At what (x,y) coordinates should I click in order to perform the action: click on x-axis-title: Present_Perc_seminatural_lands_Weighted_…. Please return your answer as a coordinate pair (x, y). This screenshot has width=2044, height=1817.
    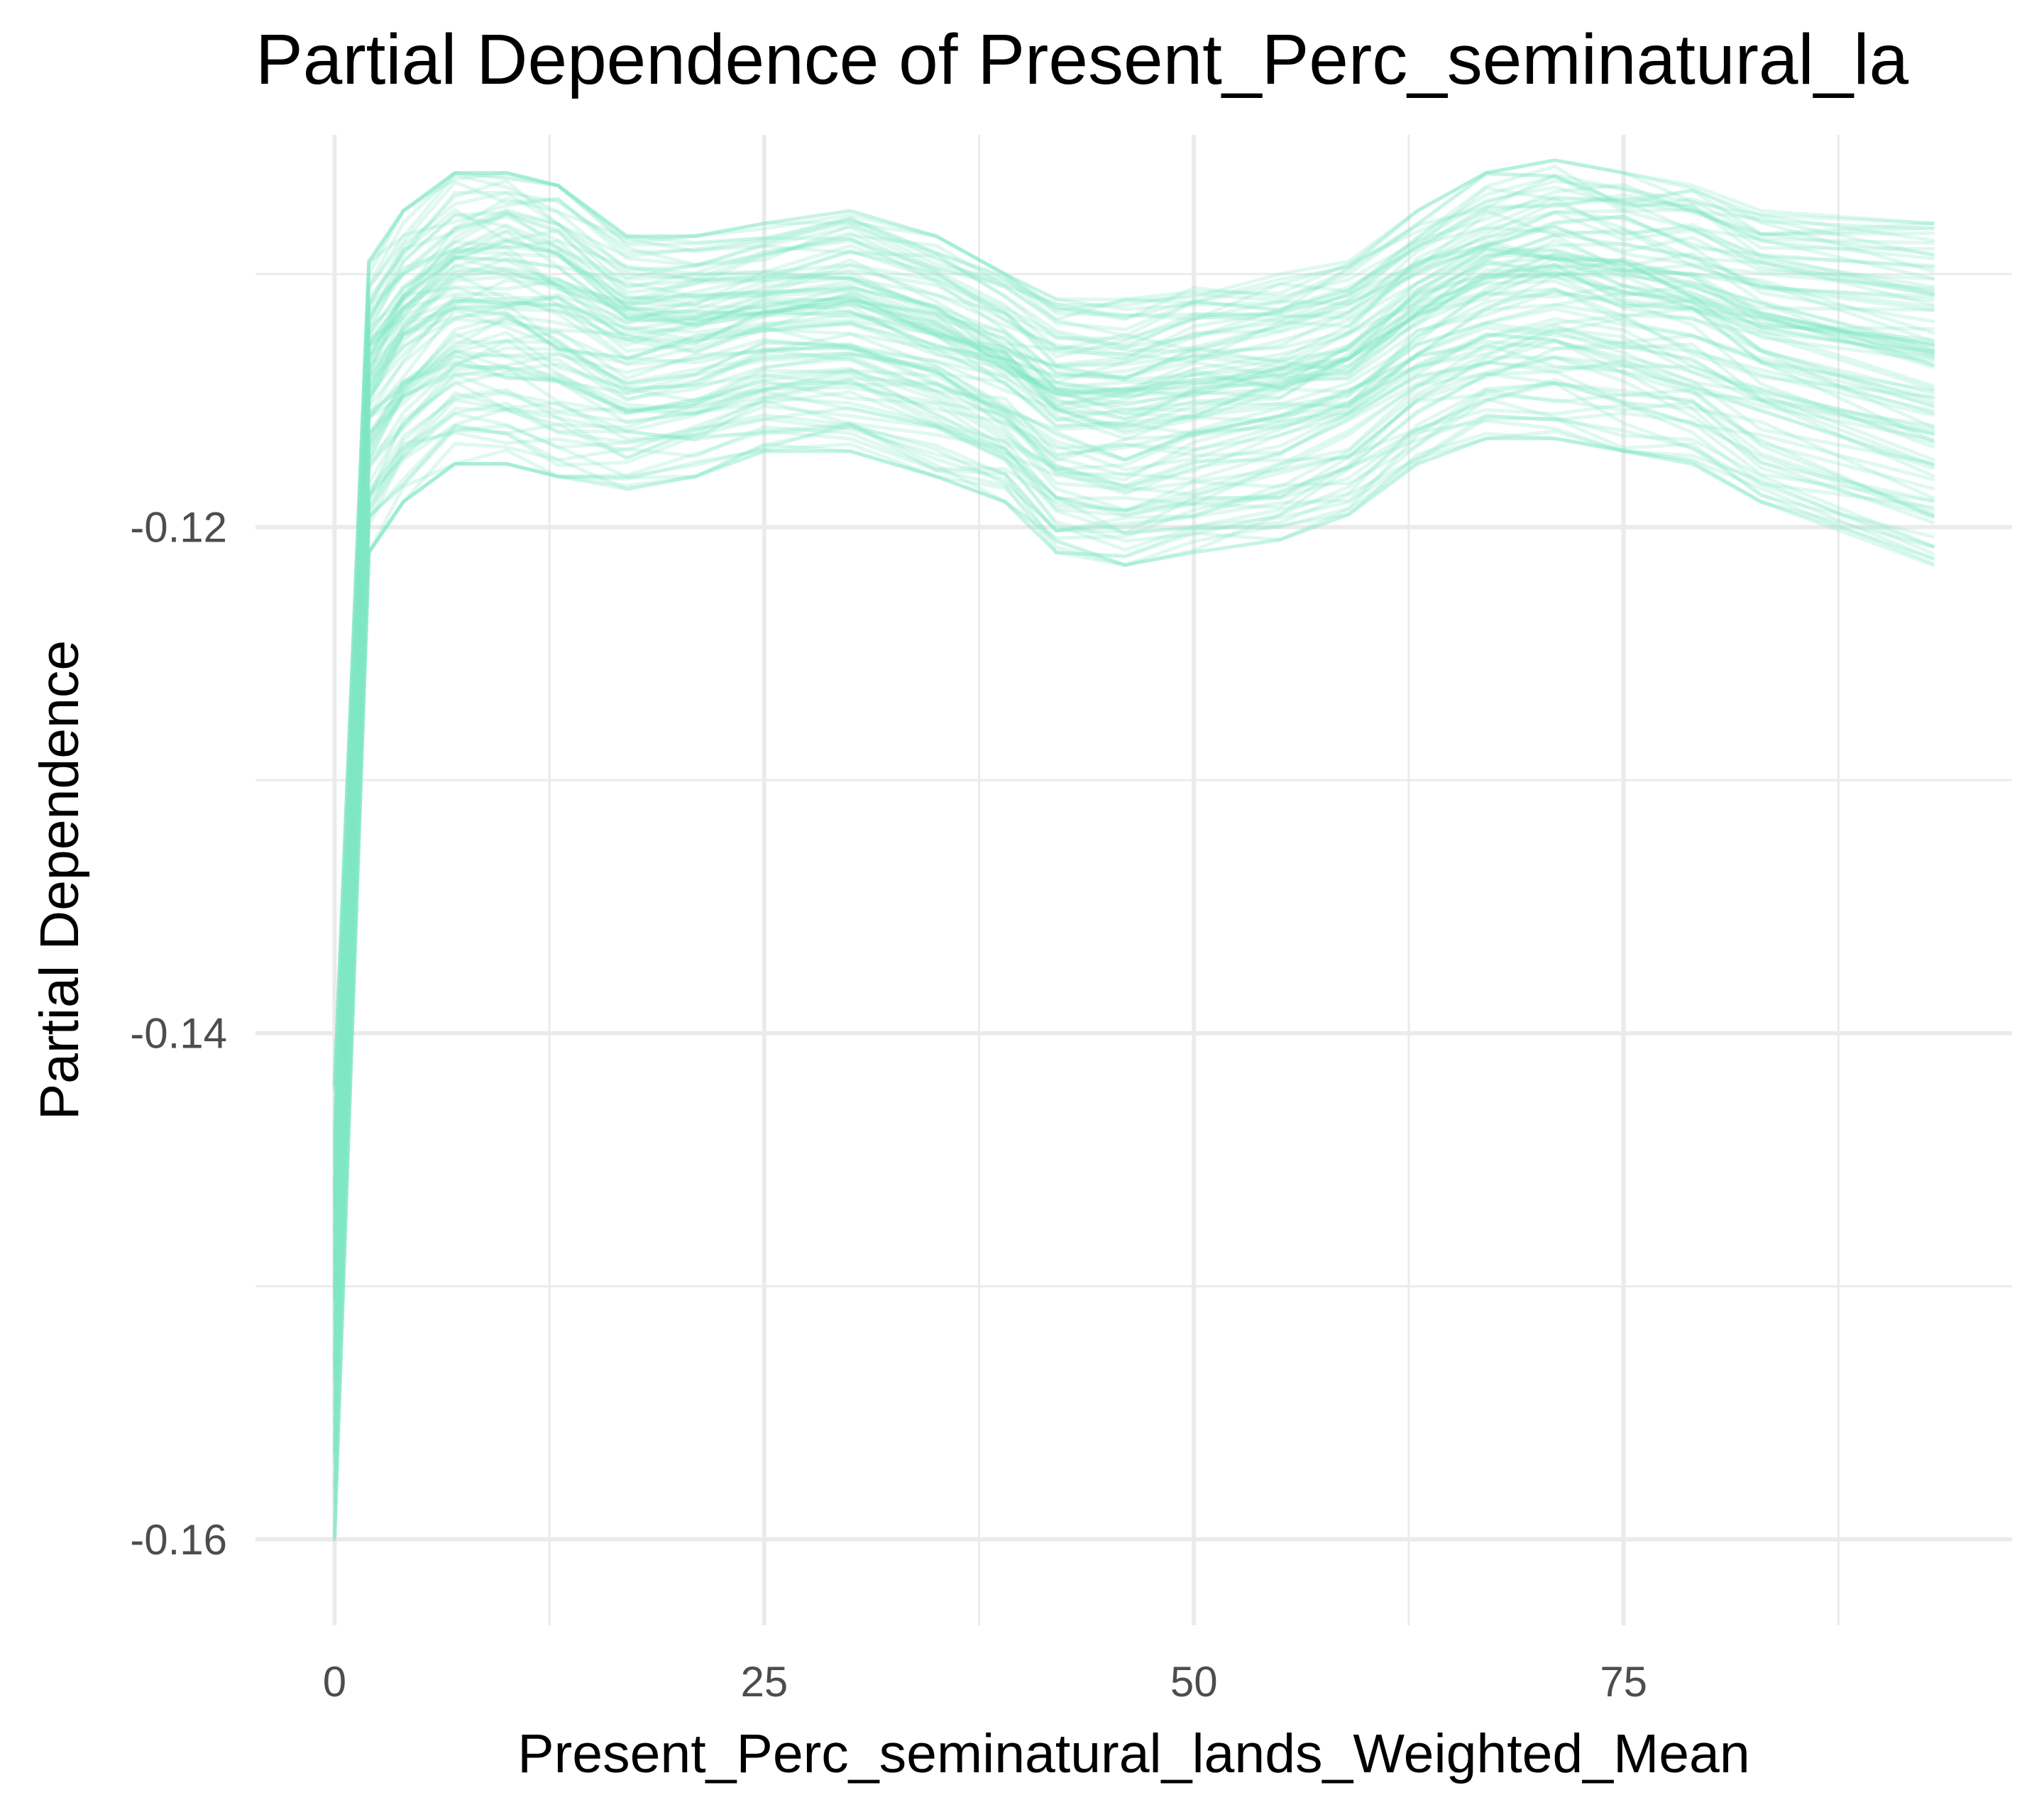
    Looking at the image, I should click on (1133, 1753).